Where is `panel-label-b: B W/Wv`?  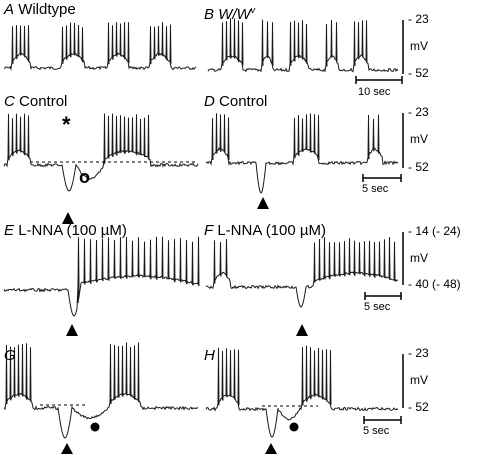 panel-label-b: B W/Wv is located at coordinates (229, 12).